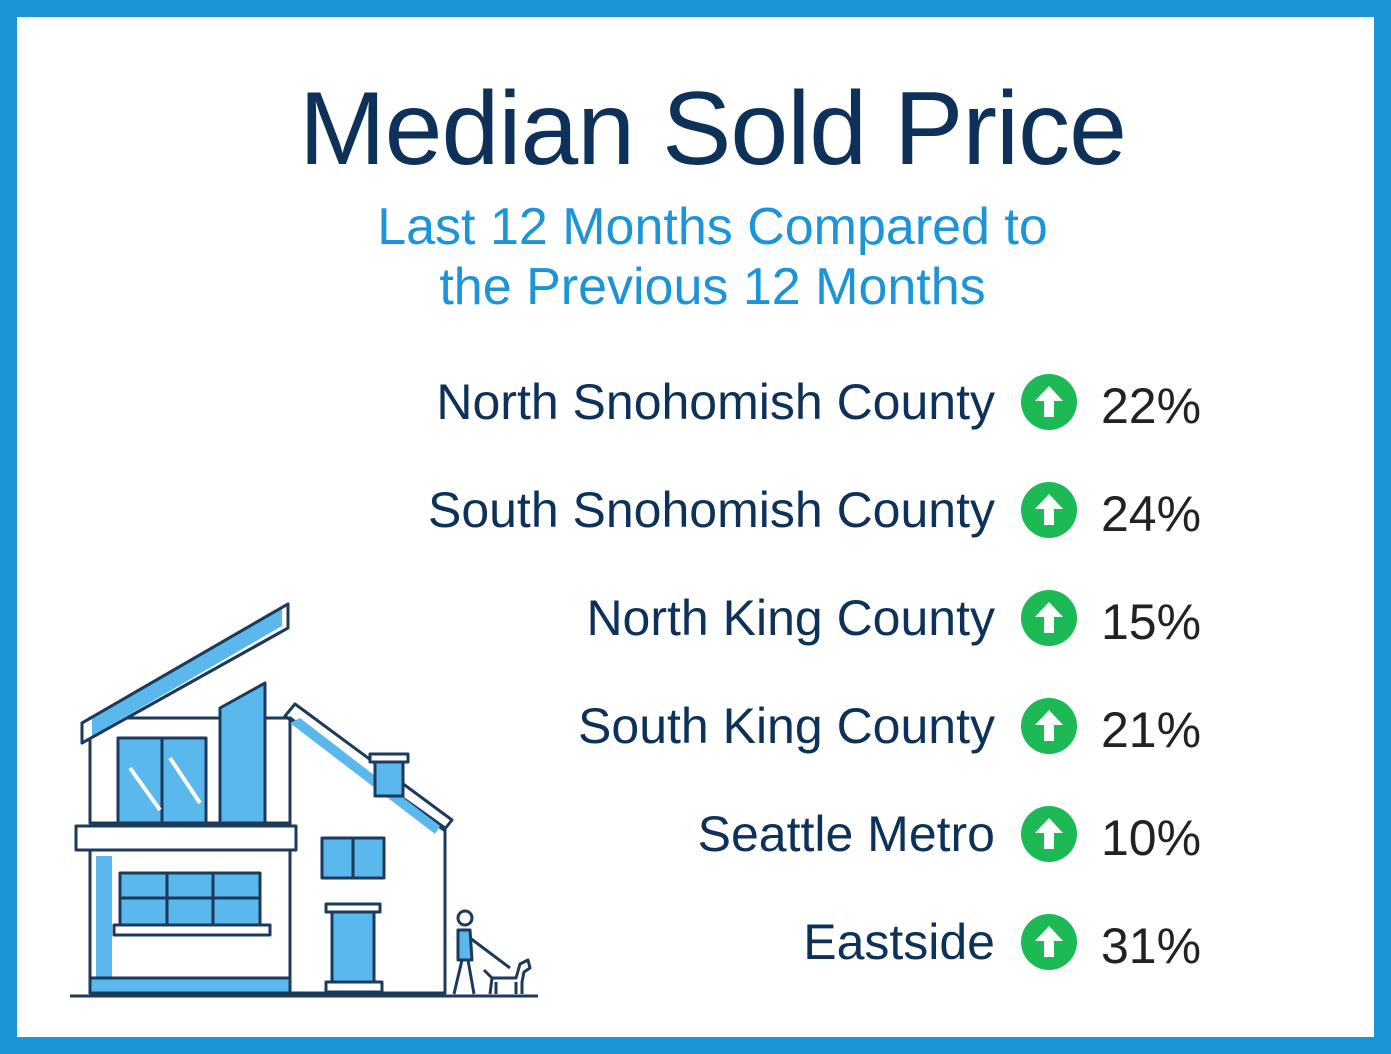 This screenshot has height=1054, width=1391. I want to click on county-row: North Snohomish County 22%, so click(695, 402).